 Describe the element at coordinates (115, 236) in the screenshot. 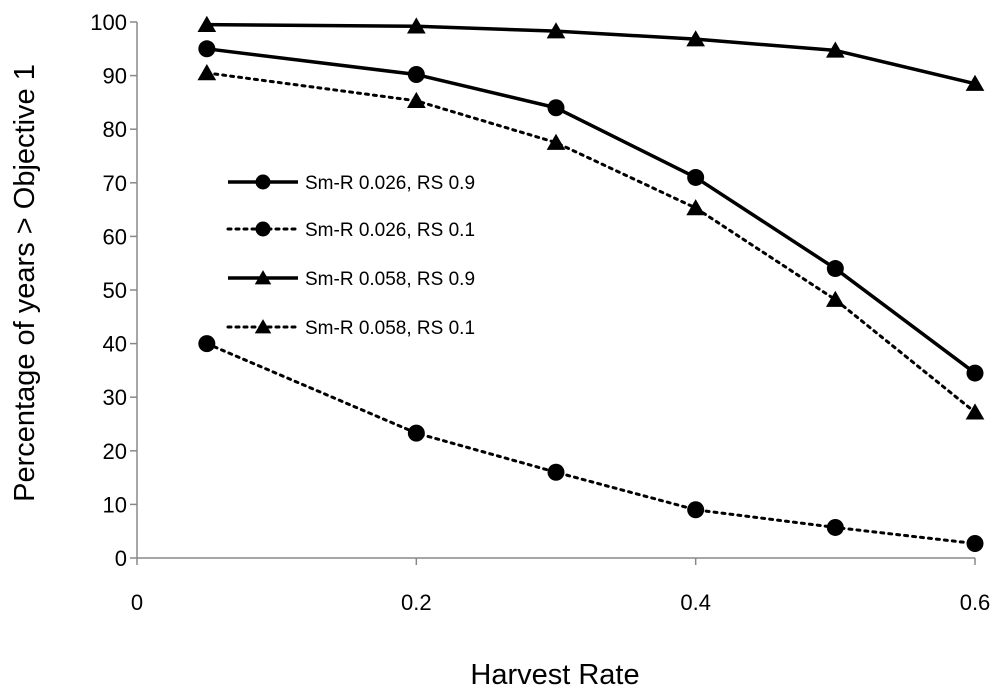

I see `y-tick-label: 60` at that location.